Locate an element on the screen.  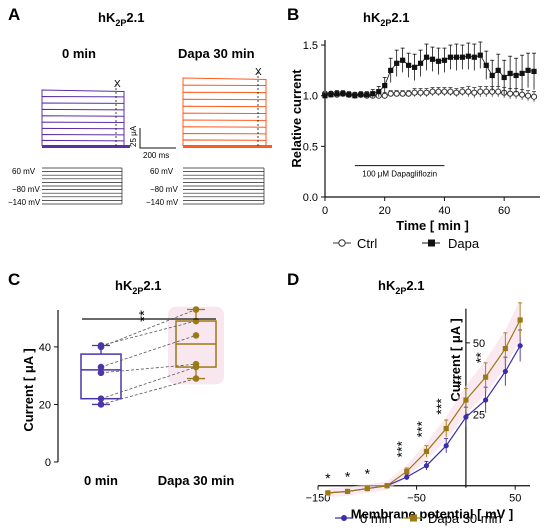
protocol-label-60mv-left: 60 mV is located at coordinates (24, 171).